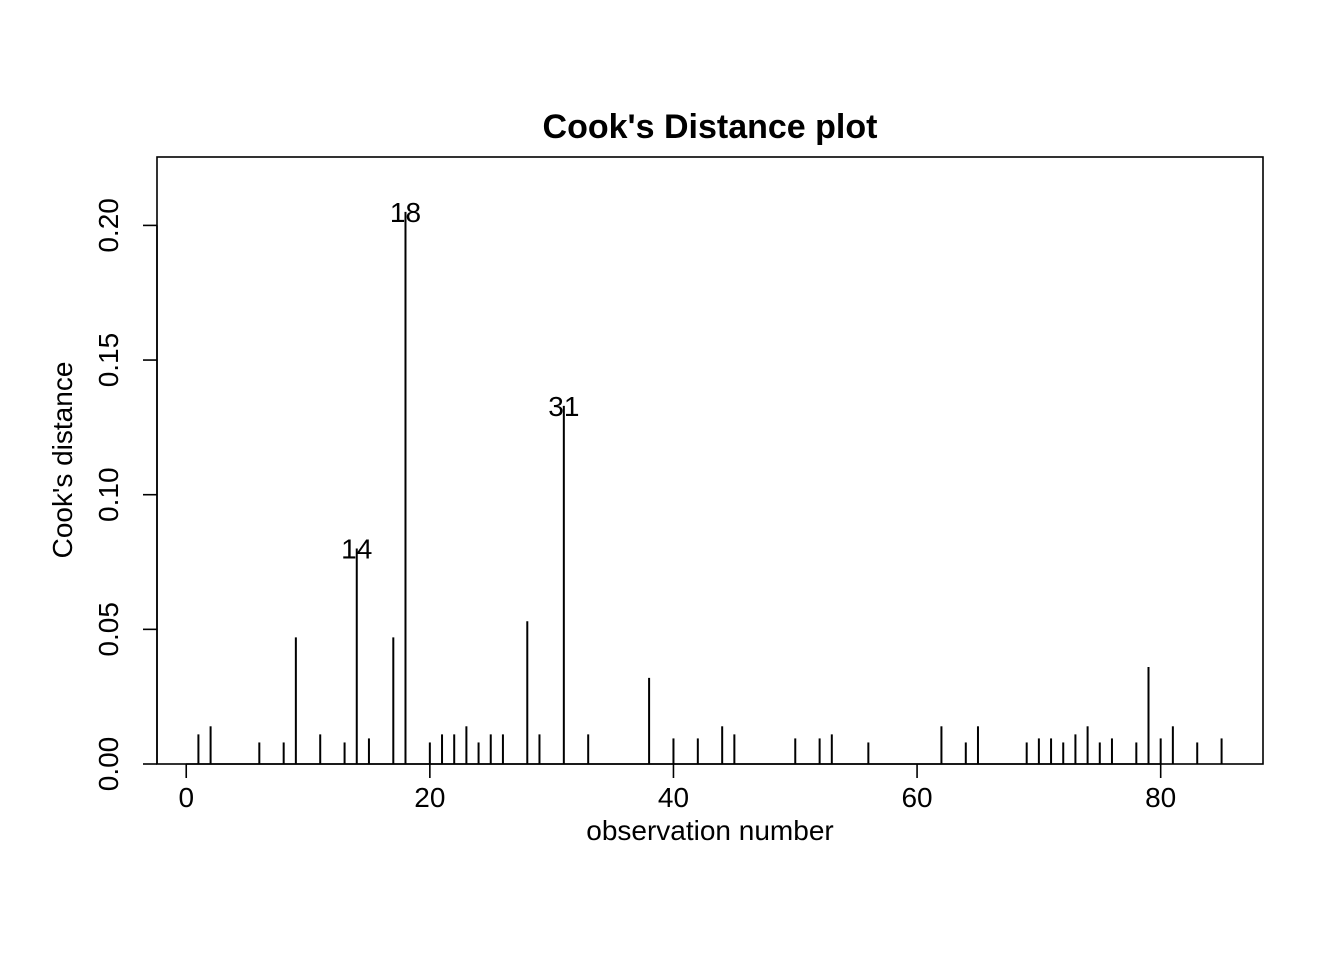 The image size is (1344, 960). I want to click on y-tick-label: 0.10, so click(108, 494).